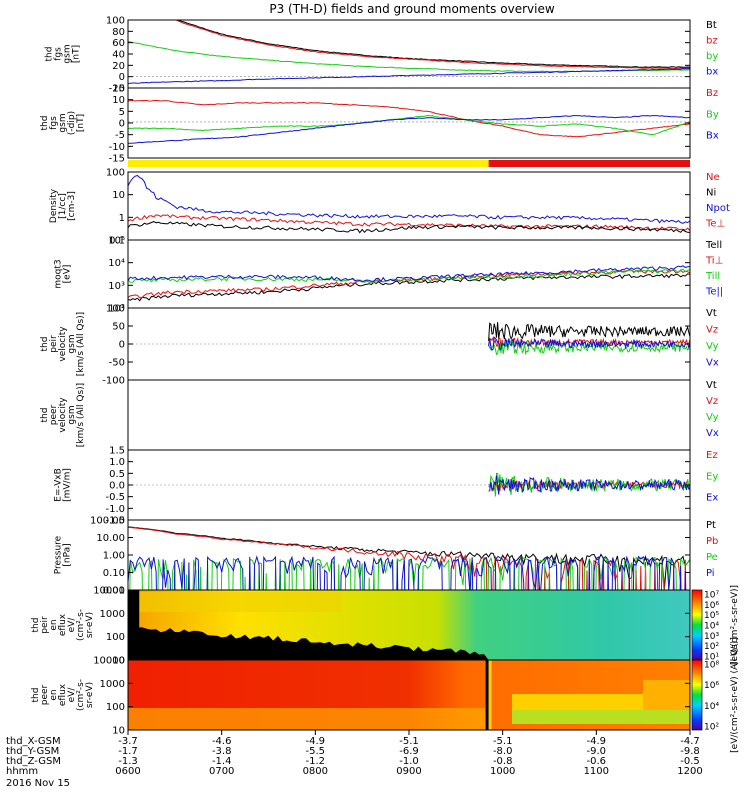  What do you see at coordinates (109, 661) in the screenshot?
I see `y-tick-label: 10000` at bounding box center [109, 661].